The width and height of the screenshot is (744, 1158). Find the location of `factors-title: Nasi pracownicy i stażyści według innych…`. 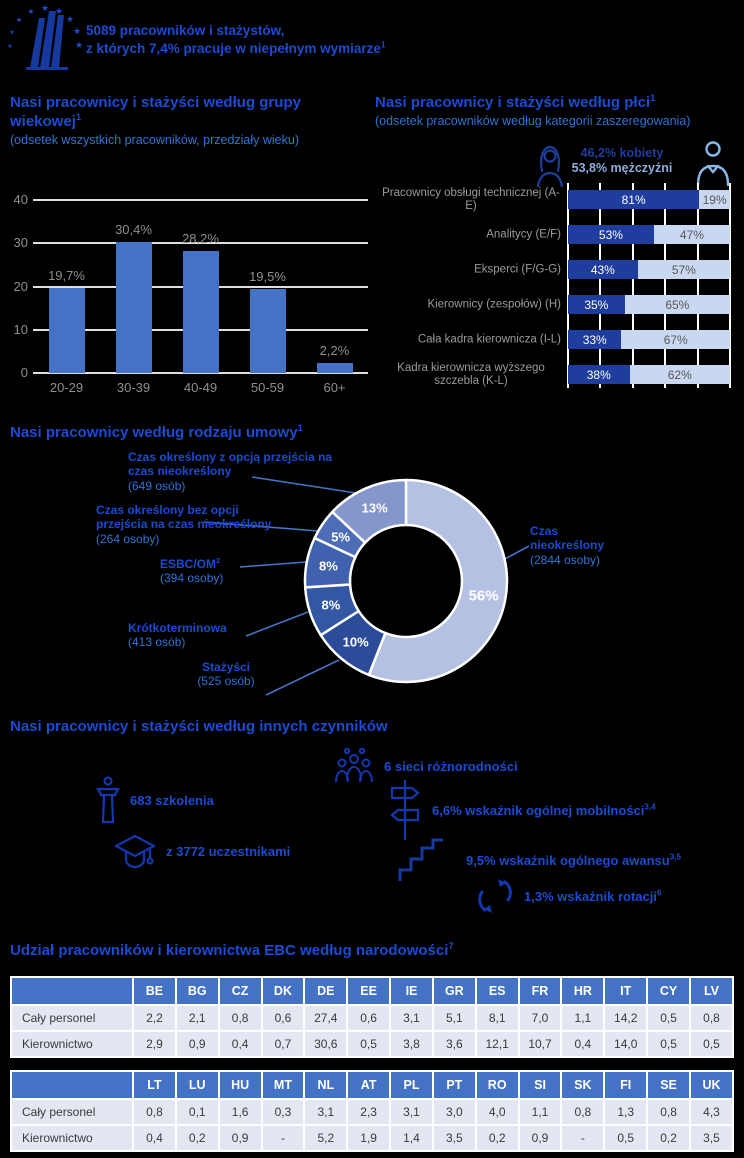

factors-title: Nasi pracownicy i stażyści według innych… is located at coordinates (199, 726).